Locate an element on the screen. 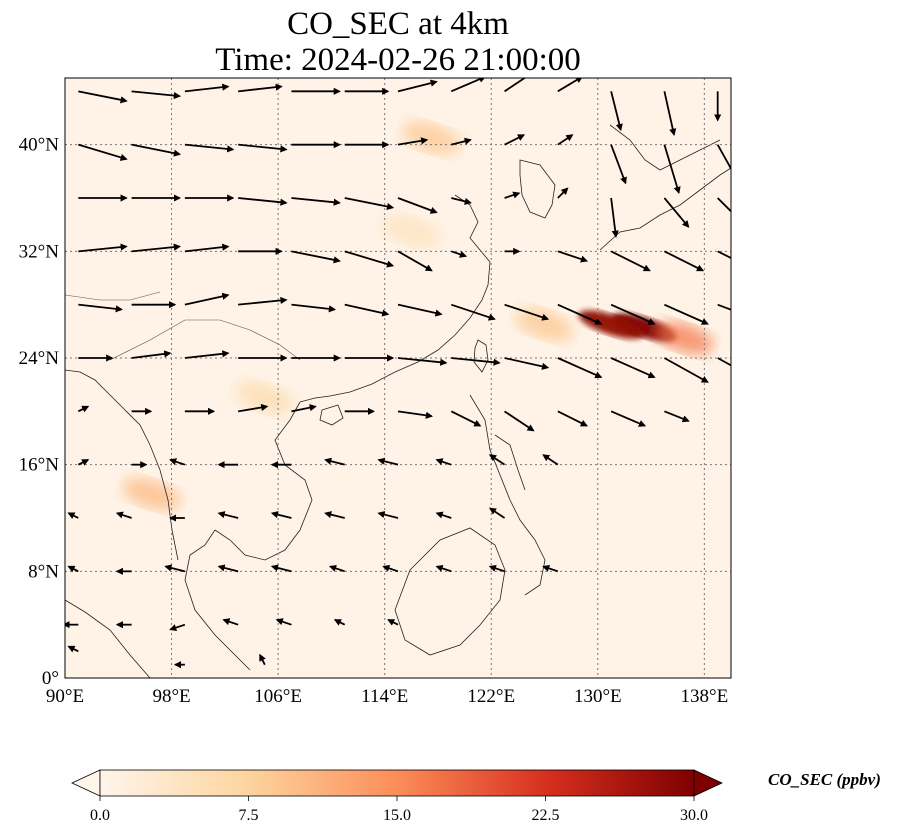  lon-tick-label: 130°E is located at coordinates (598, 696).